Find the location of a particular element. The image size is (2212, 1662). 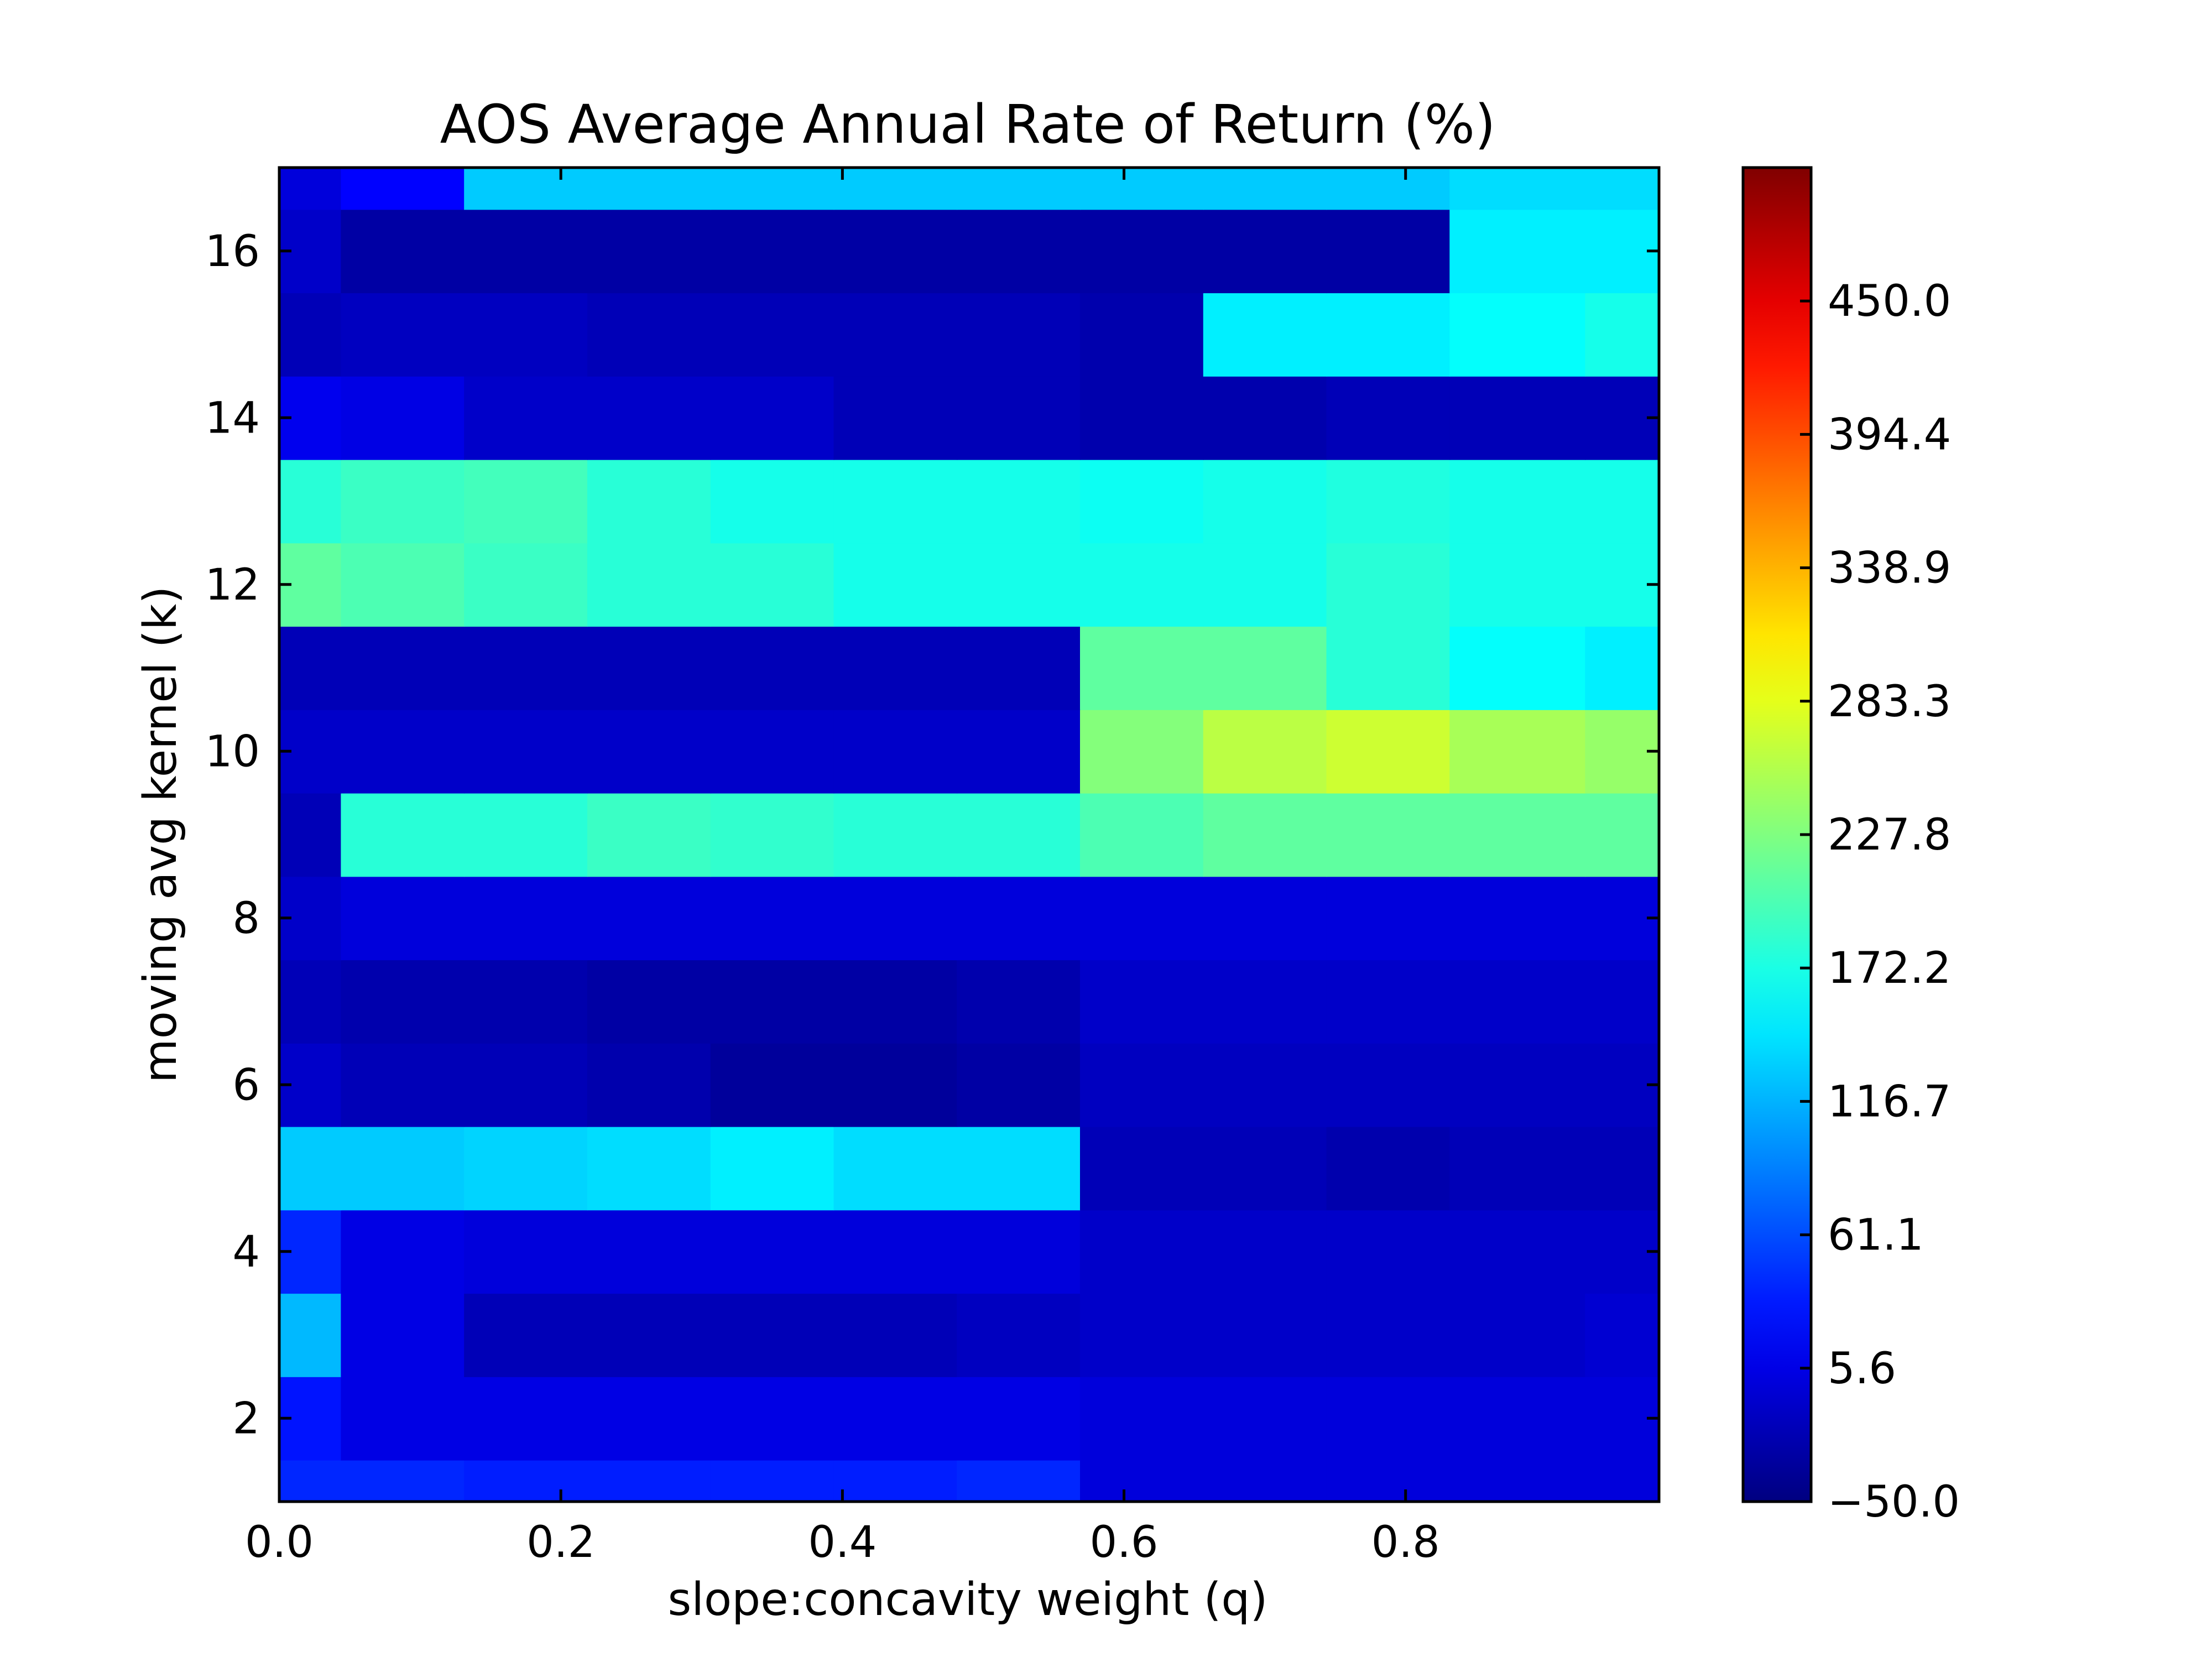

x-tick-label: 0.2 is located at coordinates (560, 1542).